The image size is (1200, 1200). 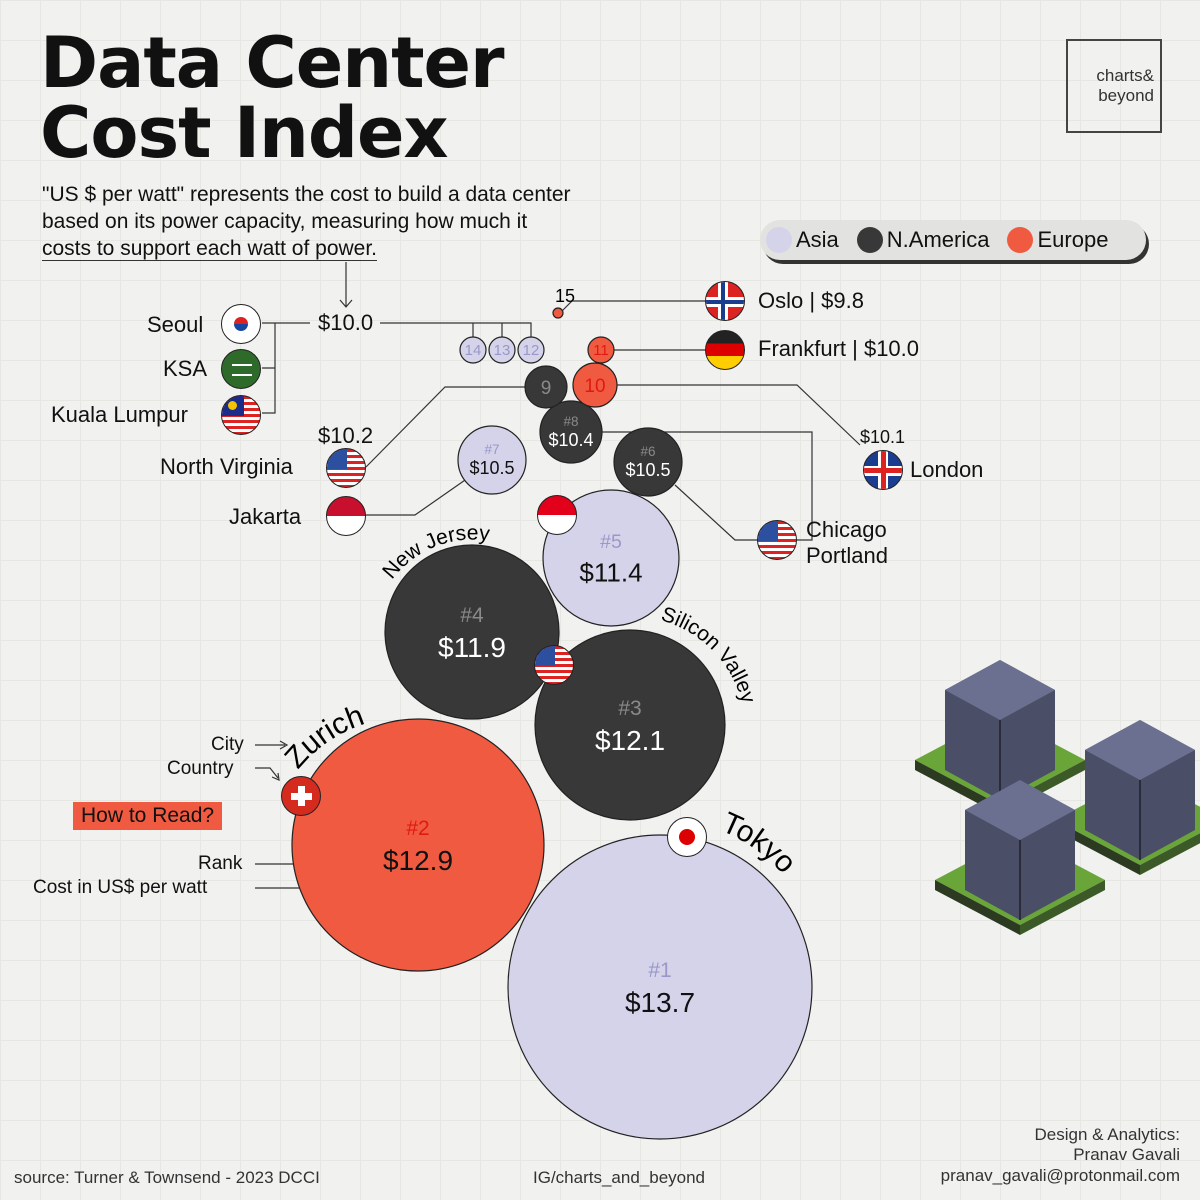 I want to click on bubble-rank-label: #7, so click(x=491, y=449).